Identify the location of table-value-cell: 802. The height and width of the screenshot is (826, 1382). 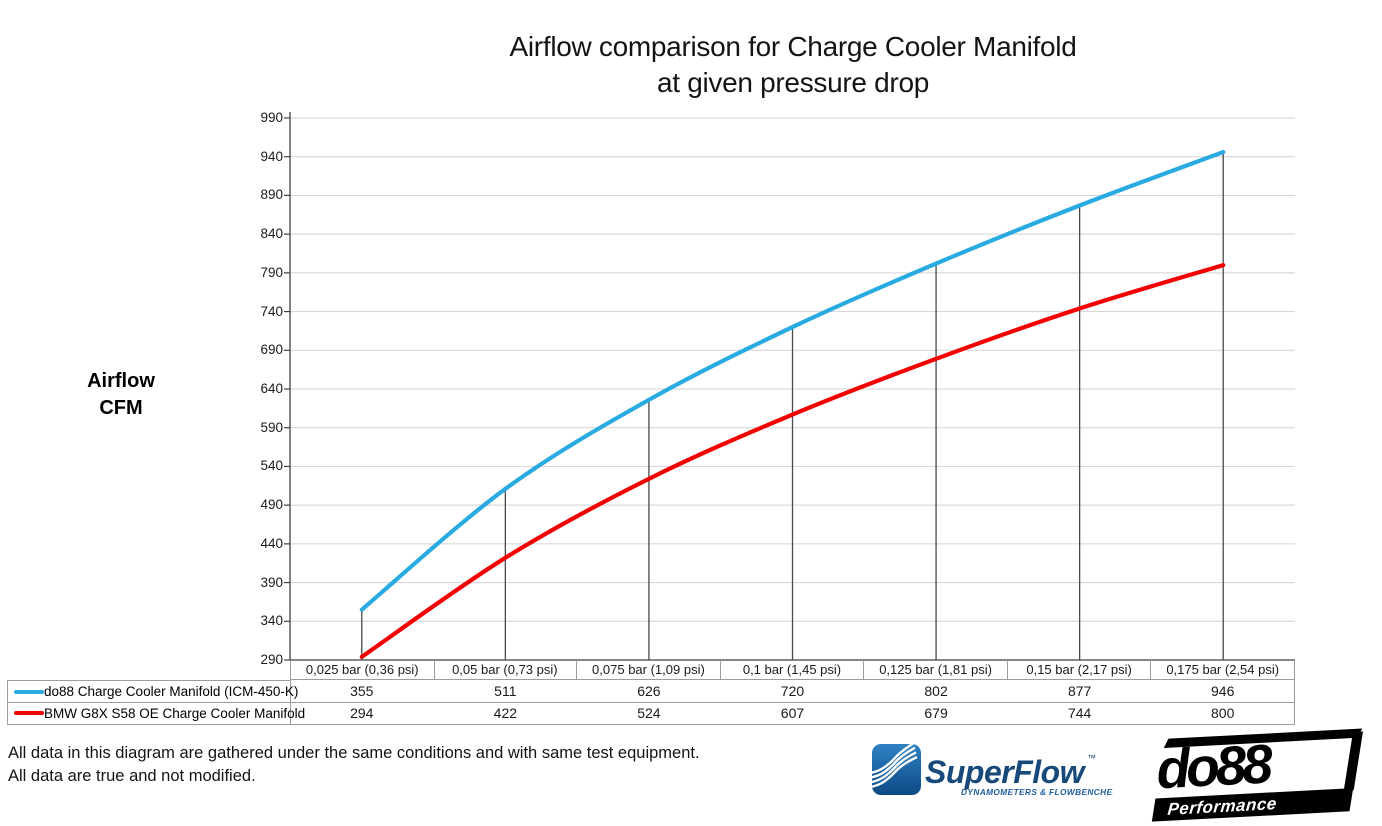
(936, 691).